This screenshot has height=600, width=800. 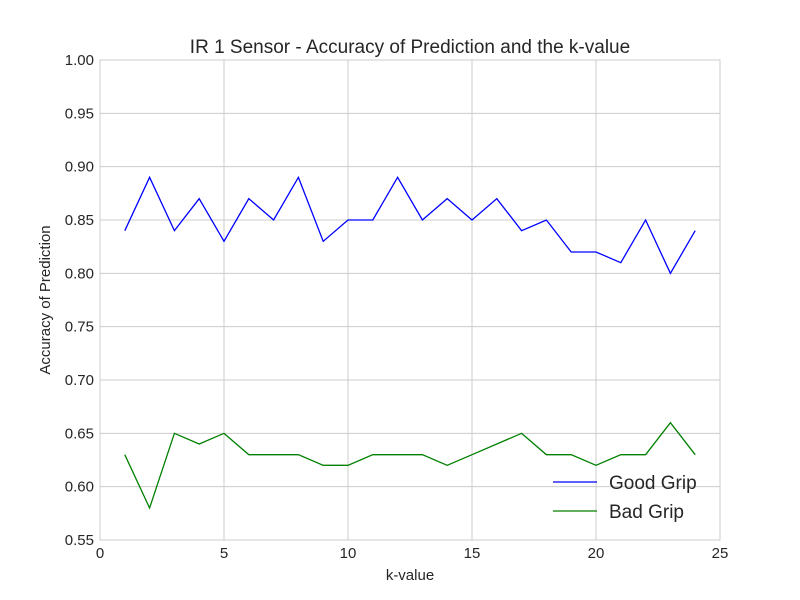 What do you see at coordinates (410, 575) in the screenshot?
I see `x-axis-label: k-value` at bounding box center [410, 575].